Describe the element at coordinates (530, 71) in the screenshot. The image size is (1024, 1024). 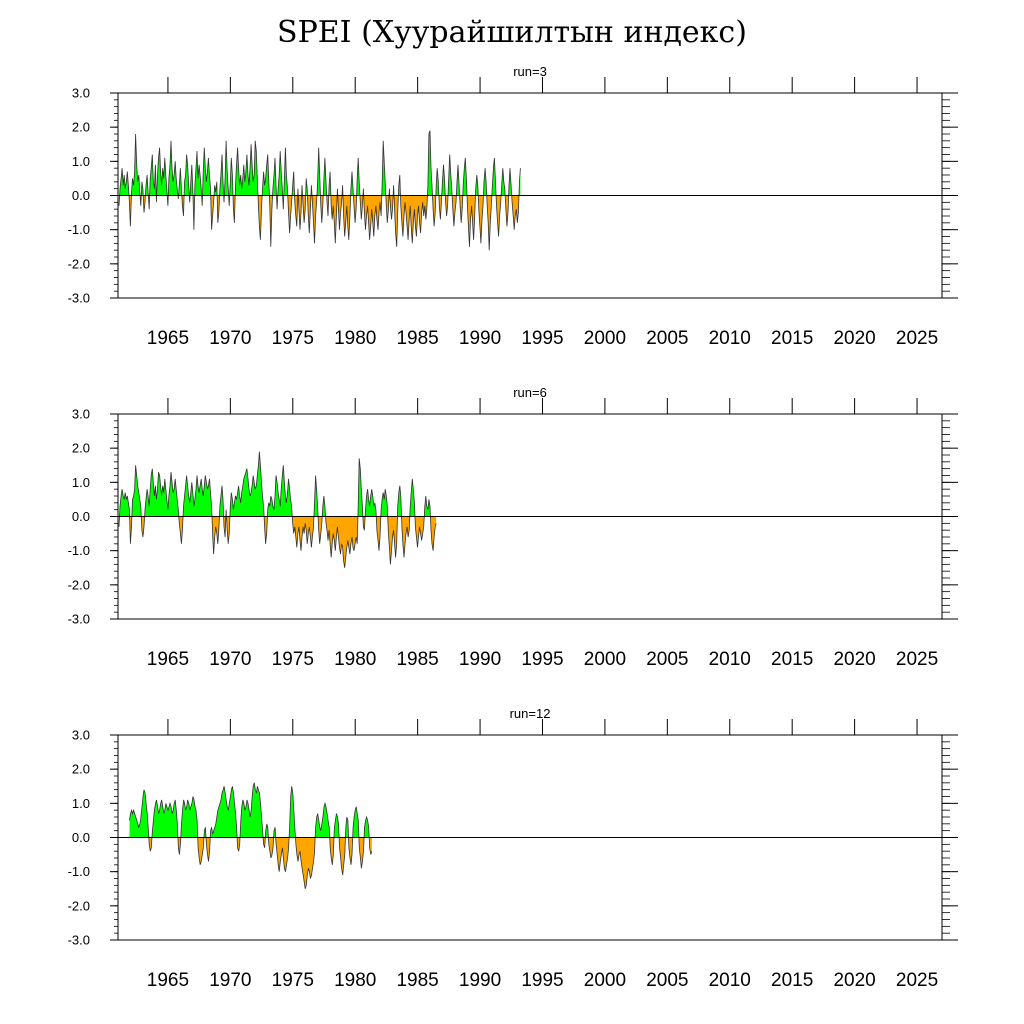
I see `panel-title: run=3` at that location.